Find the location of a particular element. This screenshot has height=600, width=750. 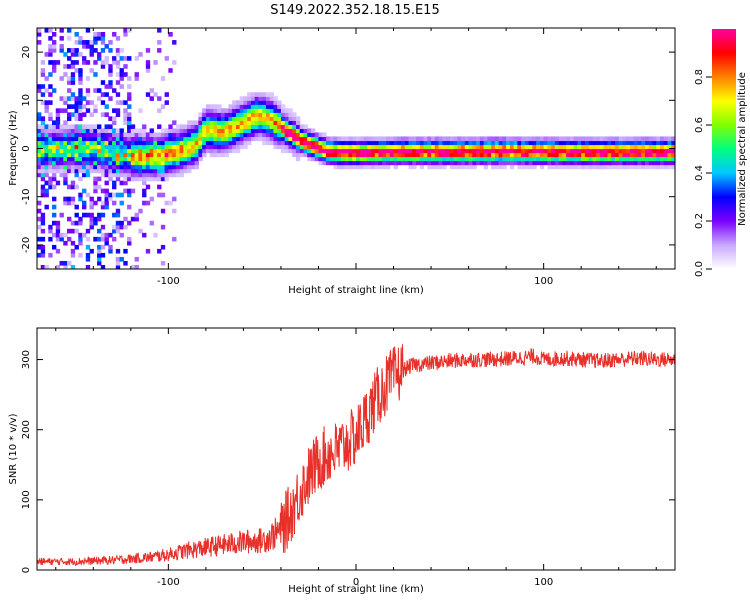

spectrogram-xlabel: Height of straight line (km) is located at coordinates (356, 290).